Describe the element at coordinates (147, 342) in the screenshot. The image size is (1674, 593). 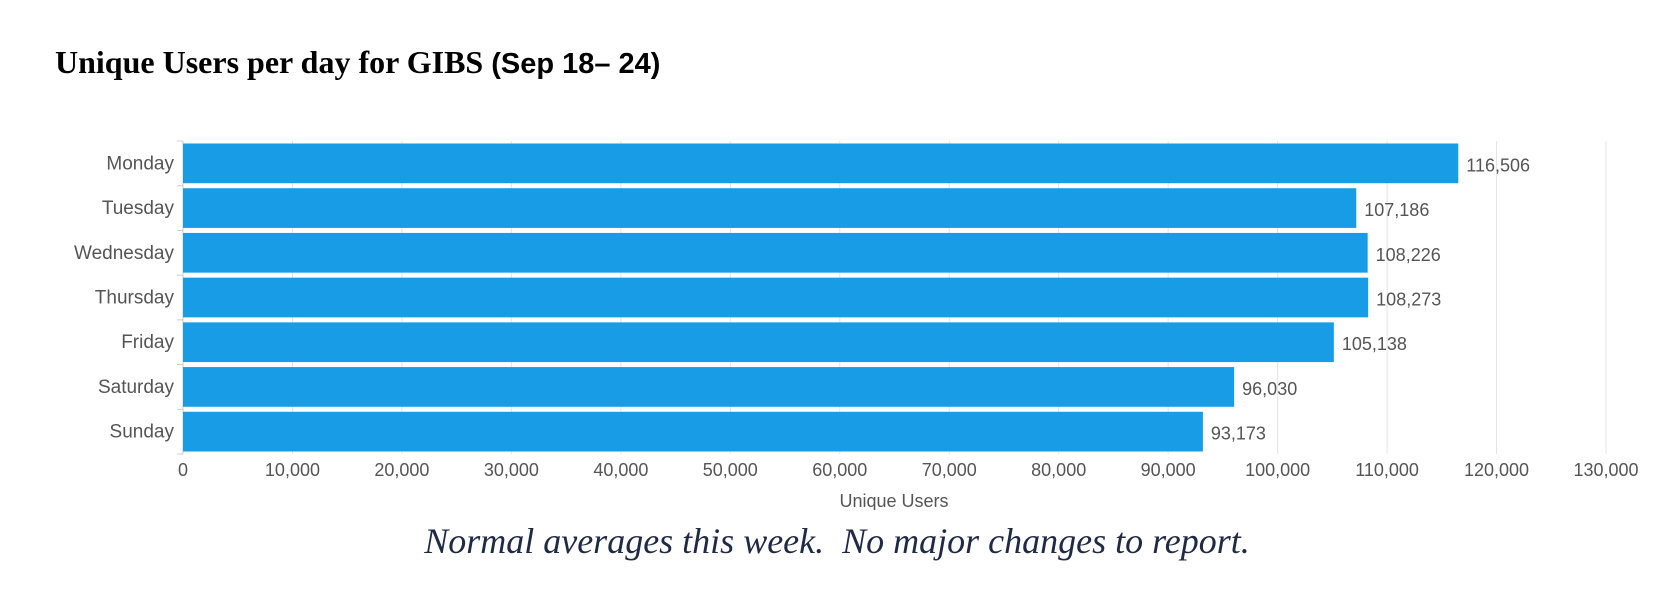
I see `y-tick-label: Friday` at that location.